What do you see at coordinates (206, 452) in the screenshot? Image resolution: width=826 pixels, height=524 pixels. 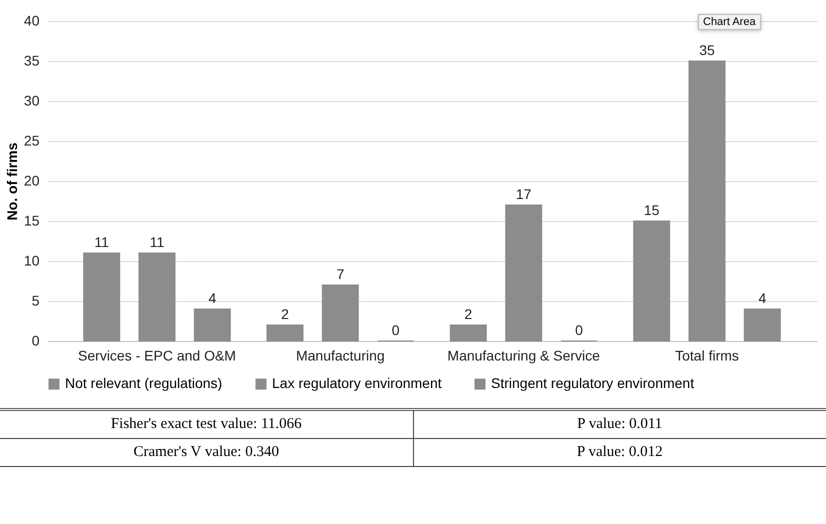 I see `text: Cramer's V value: 0.340` at bounding box center [206, 452].